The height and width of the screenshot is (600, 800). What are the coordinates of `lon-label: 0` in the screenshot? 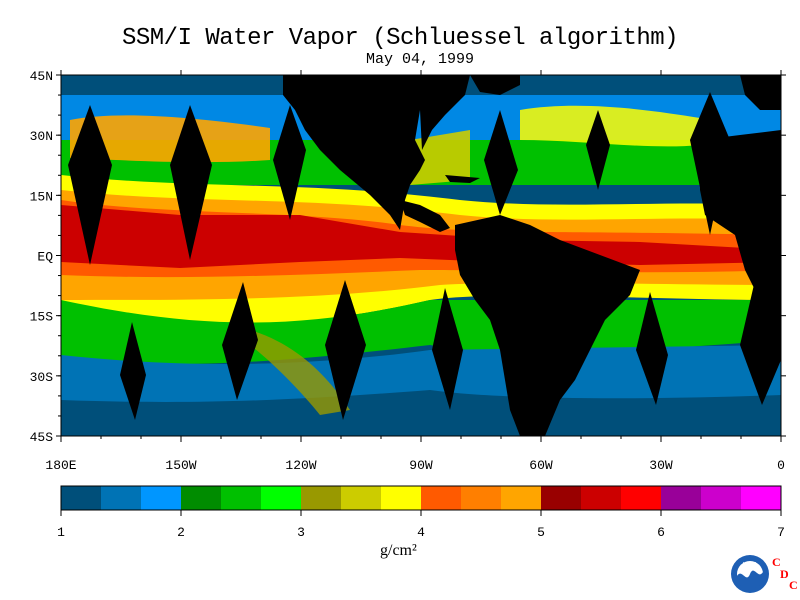 It's located at (781, 465).